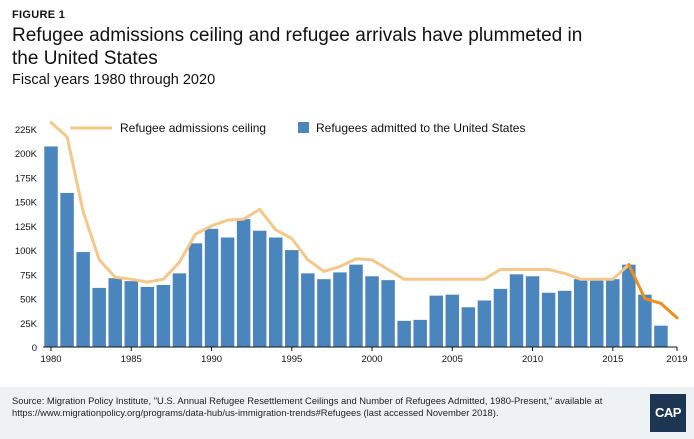 Image resolution: width=694 pixels, height=439 pixels. Describe the element at coordinates (29, 300) in the screenshot. I see `y-tick-label: 50K` at that location.